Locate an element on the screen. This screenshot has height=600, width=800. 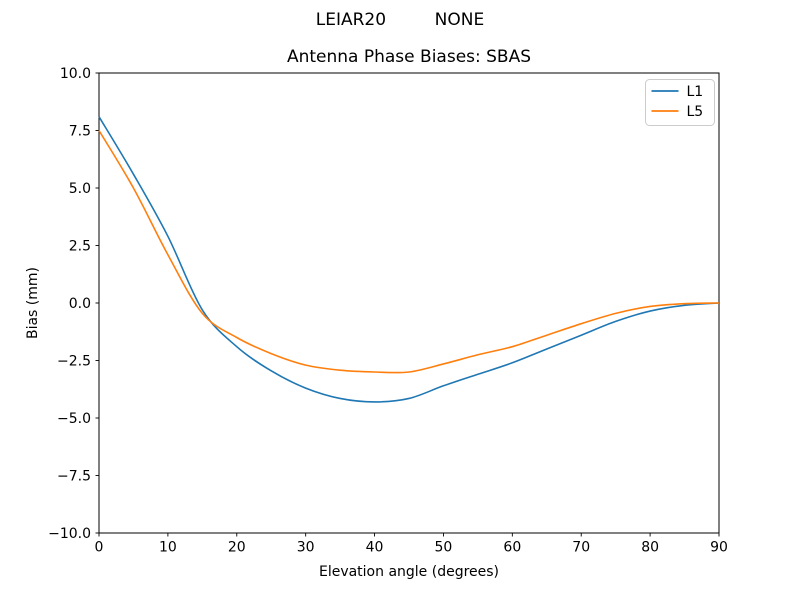
y-tick-label: 7.5 is located at coordinates (80, 131).